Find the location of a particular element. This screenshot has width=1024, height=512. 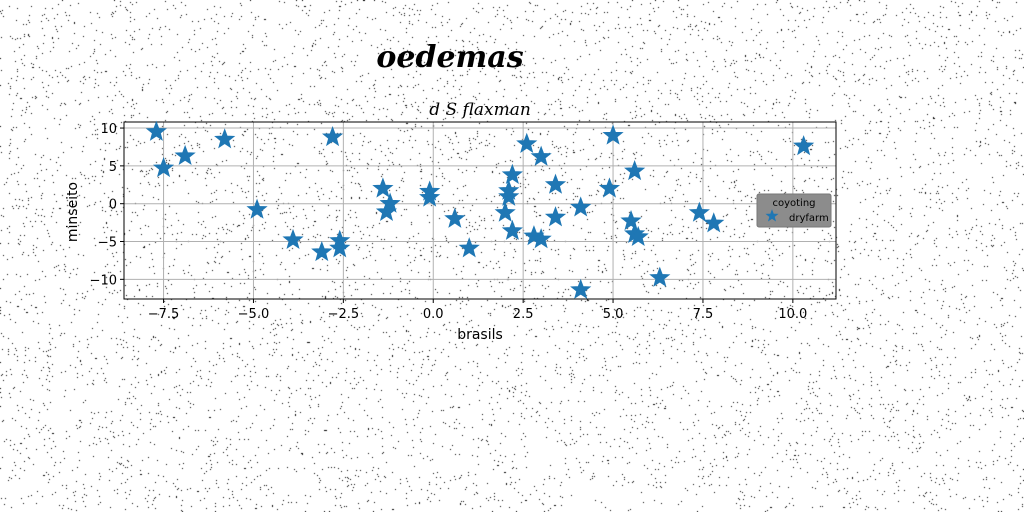

x-tick-label: −5.0 is located at coordinates (254, 314).